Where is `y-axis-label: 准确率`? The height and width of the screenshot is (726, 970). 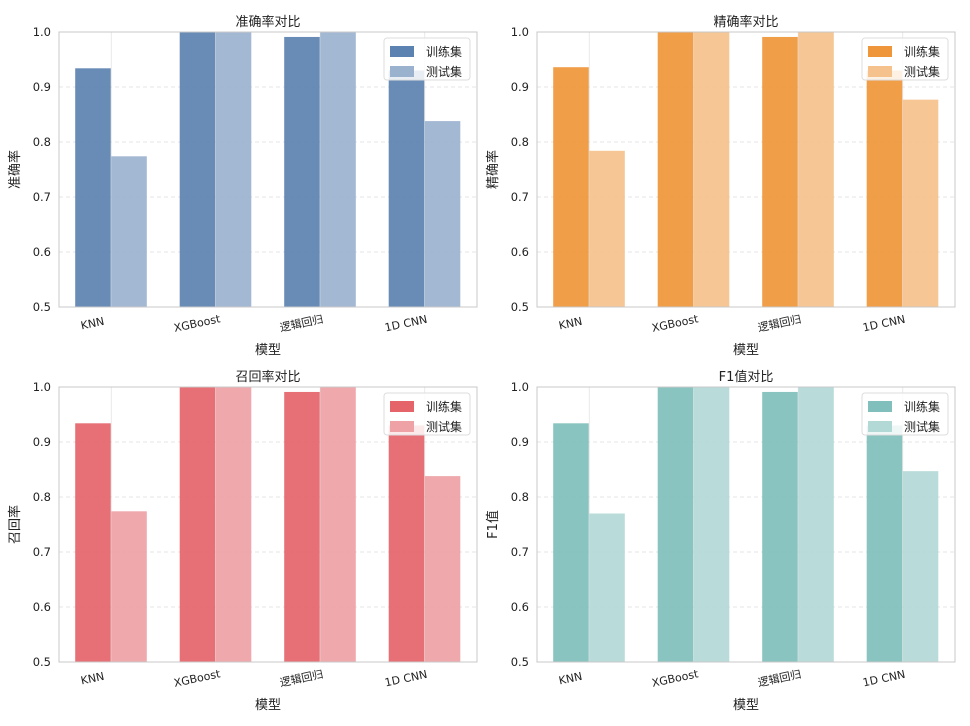 y-axis-label: 准确率 is located at coordinates (15, 169).